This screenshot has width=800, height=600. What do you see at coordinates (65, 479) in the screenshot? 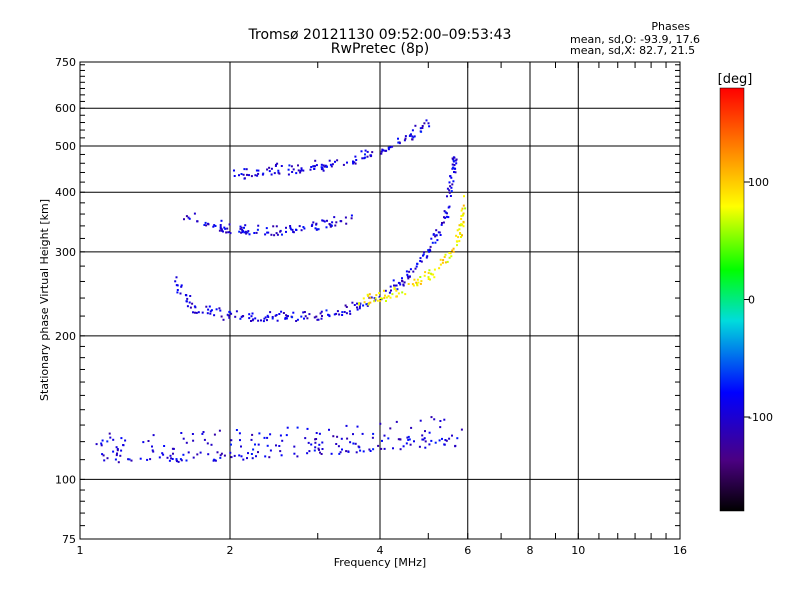
I see `y-tick-label: 100` at bounding box center [65, 479].